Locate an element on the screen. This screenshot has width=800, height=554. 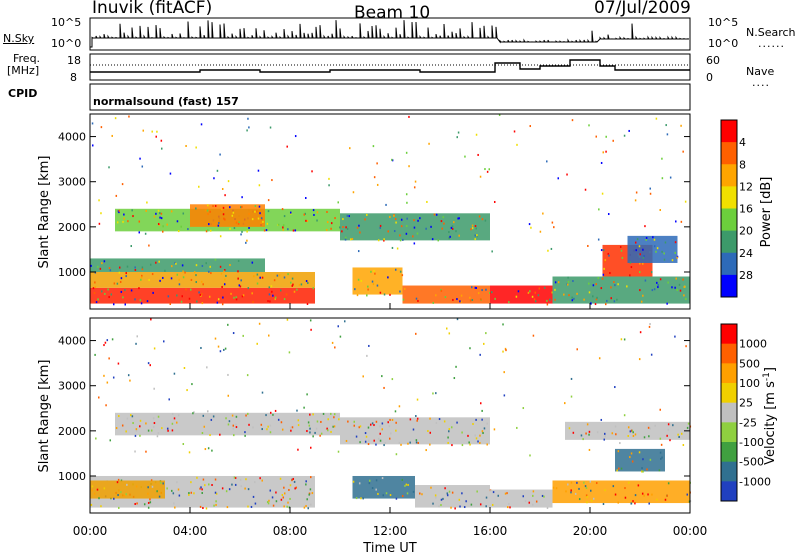
colorbar-tick-label: -100 is located at coordinates (751, 442).